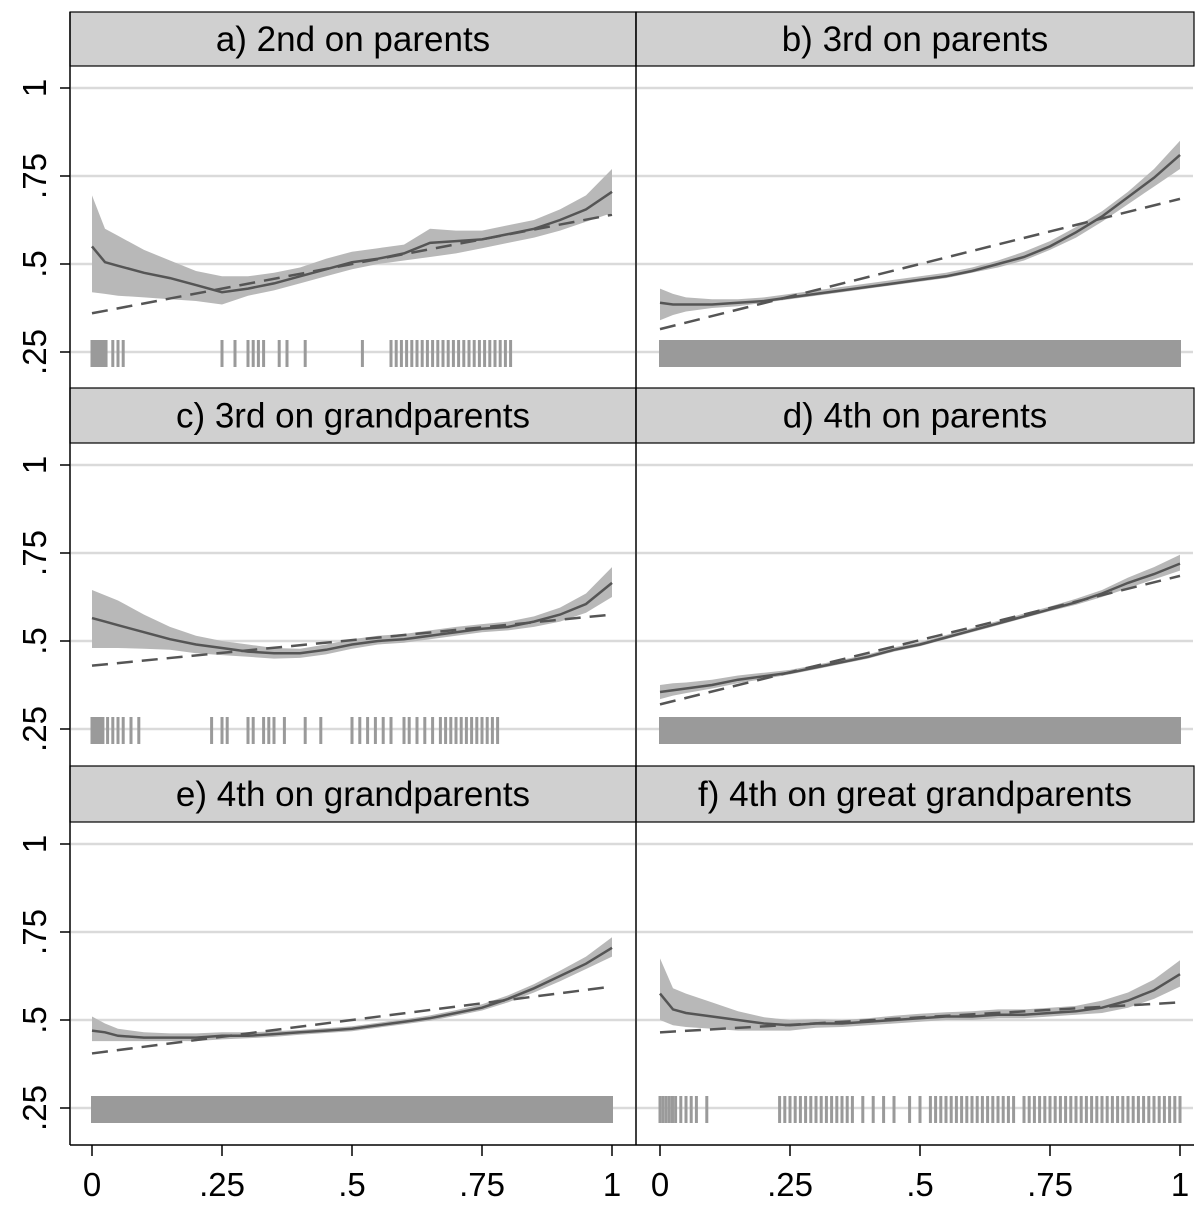  Describe the element at coordinates (915, 794) in the screenshot. I see `panel-title: f) 4th on great grandparents` at that location.